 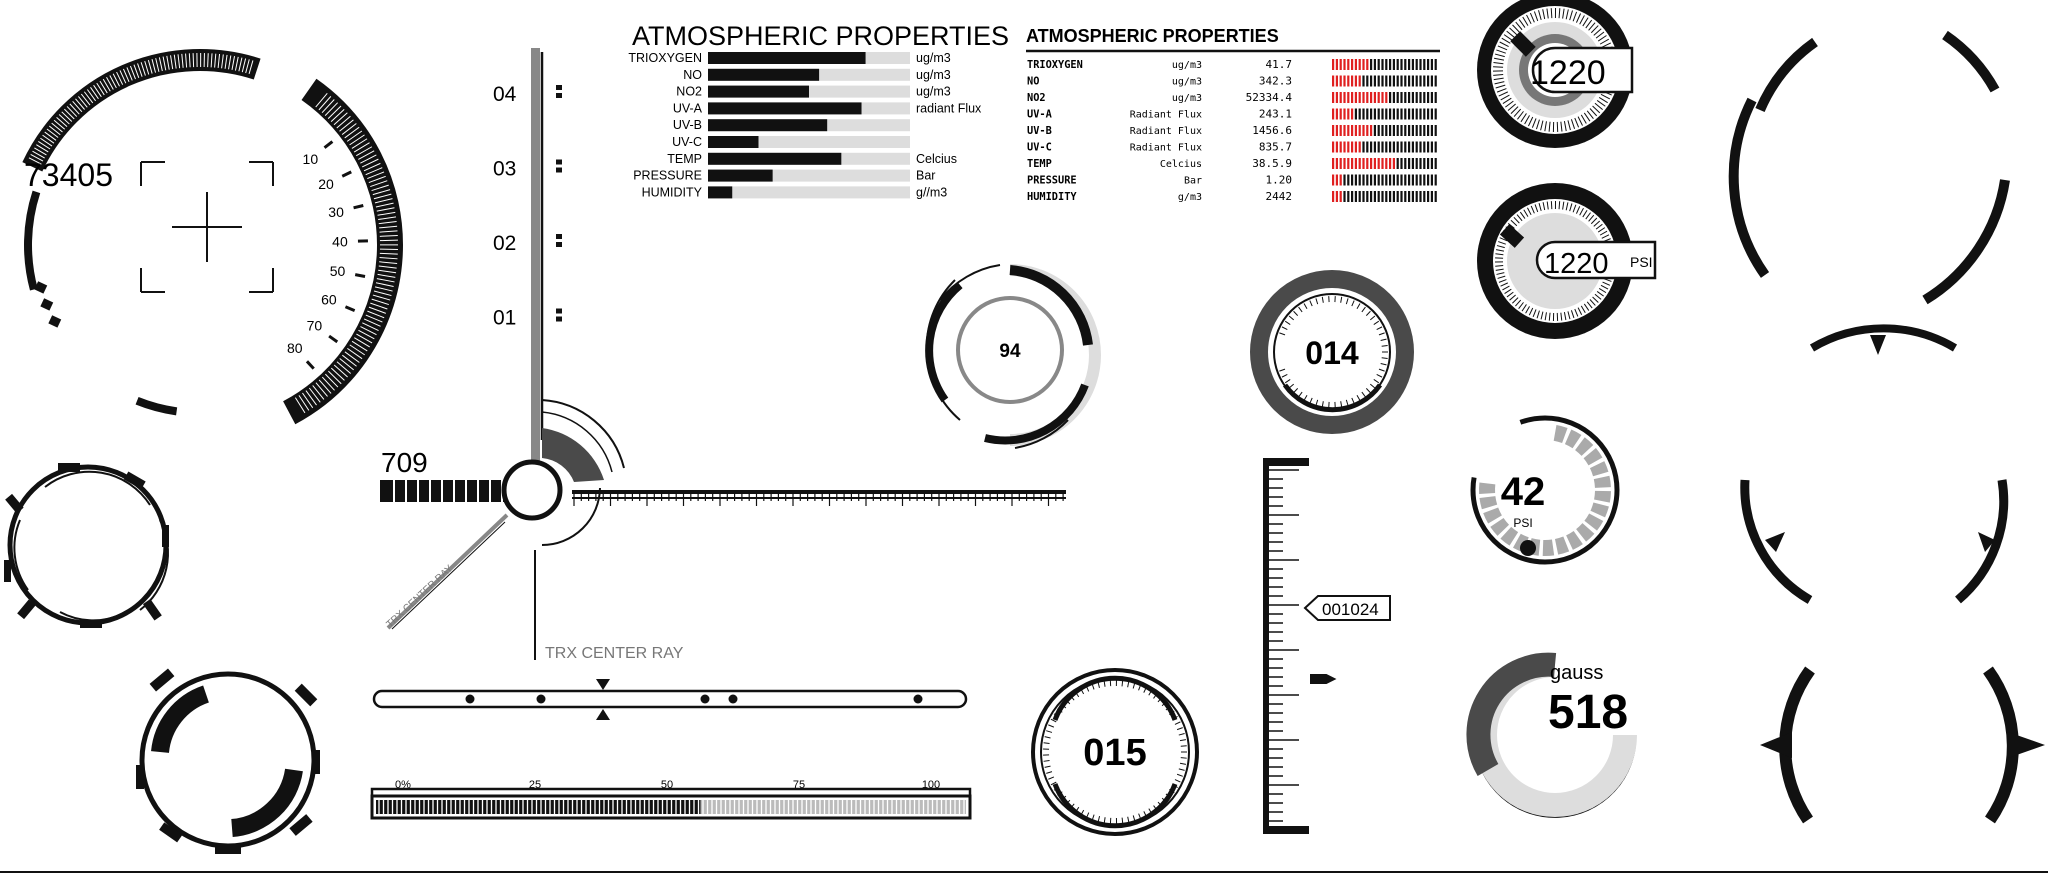 I want to click on axis-level-label: 02, so click(x=504, y=243).